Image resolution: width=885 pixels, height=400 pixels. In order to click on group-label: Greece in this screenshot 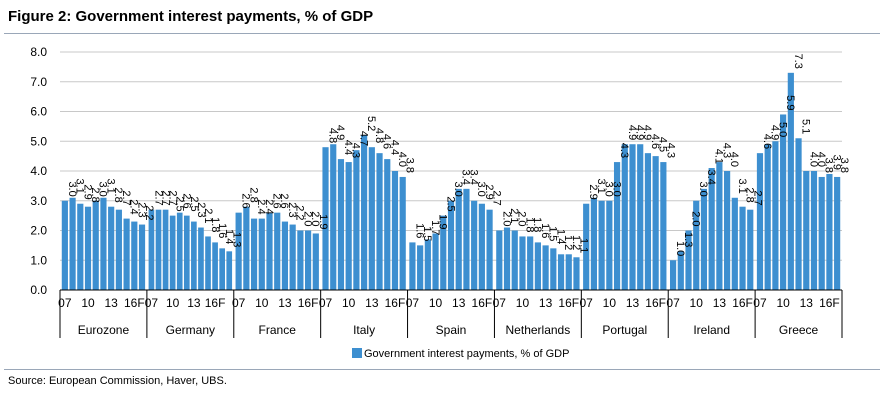, I will do `click(799, 330)`.